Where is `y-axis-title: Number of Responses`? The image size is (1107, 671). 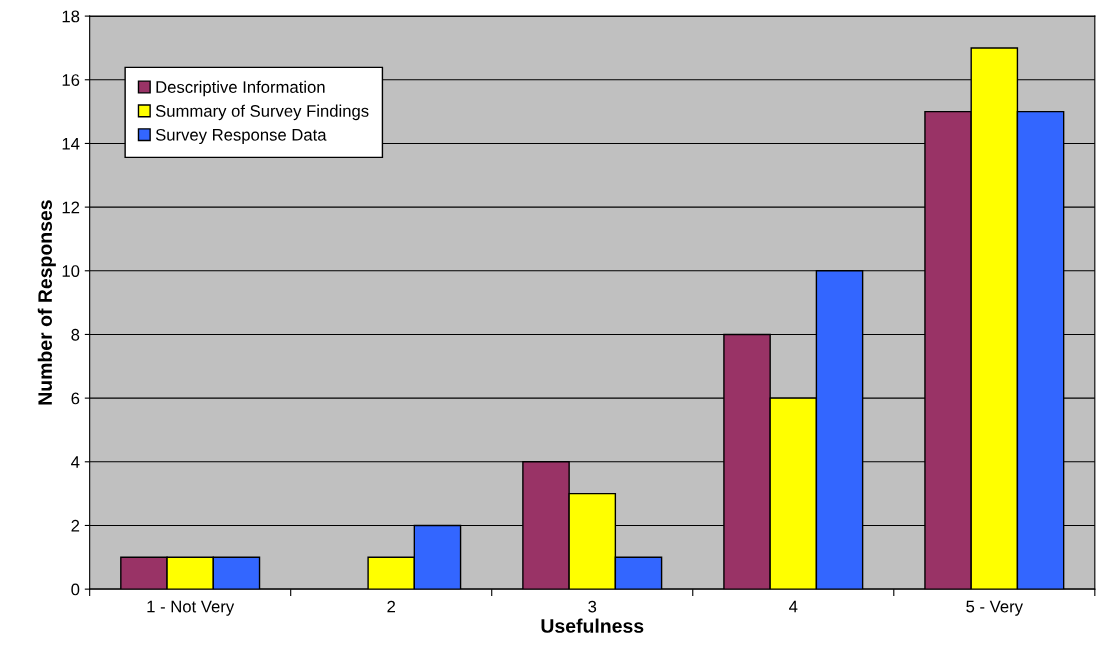 y-axis-title: Number of Responses is located at coordinates (46, 302).